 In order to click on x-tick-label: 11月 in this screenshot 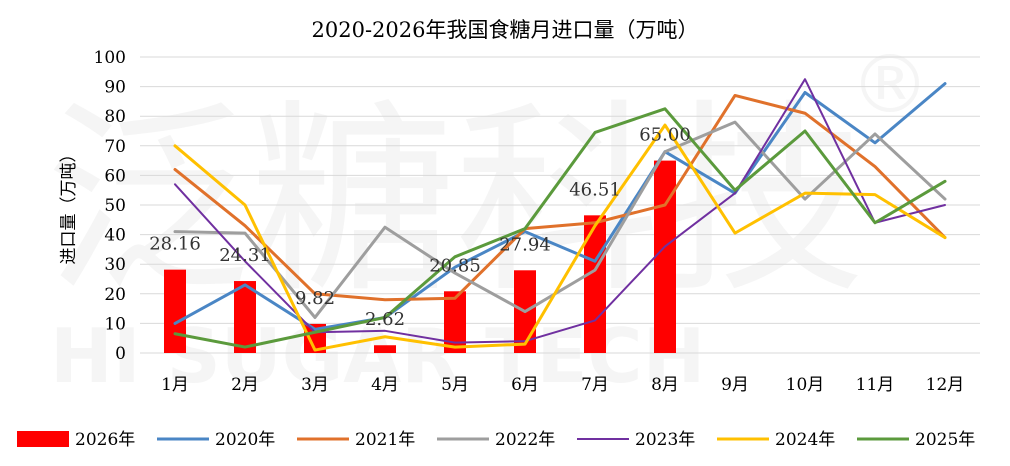, I will do `click(875, 385)`.